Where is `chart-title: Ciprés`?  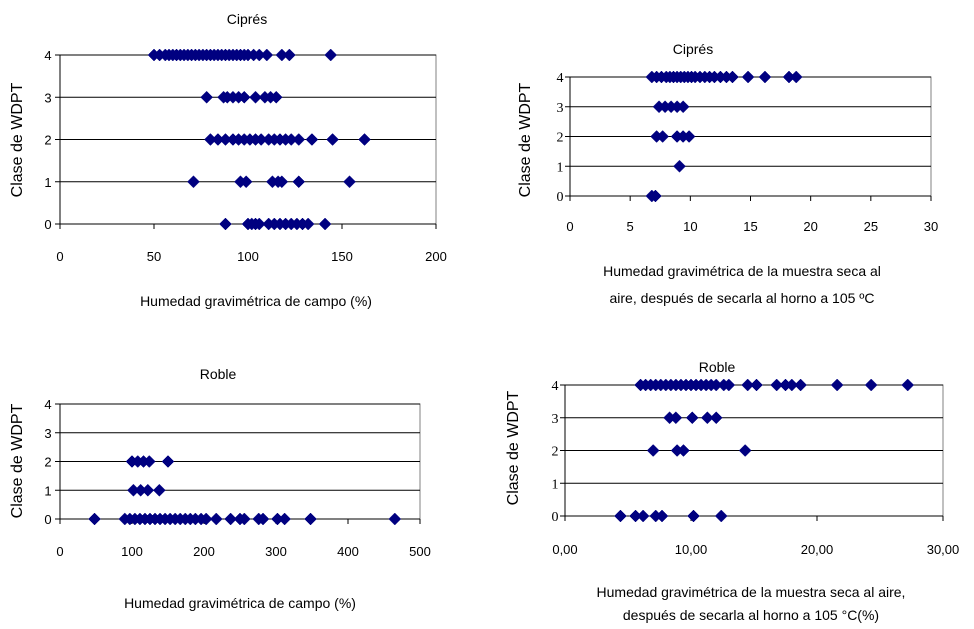
chart-title: Ciprés is located at coordinates (247, 19).